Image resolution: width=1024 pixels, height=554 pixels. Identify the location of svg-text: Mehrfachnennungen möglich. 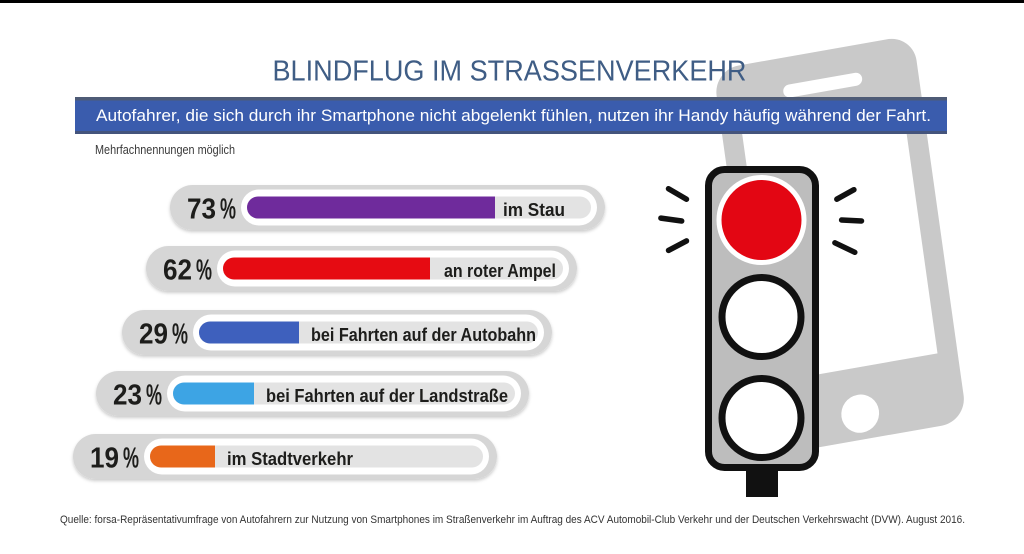
(165, 150).